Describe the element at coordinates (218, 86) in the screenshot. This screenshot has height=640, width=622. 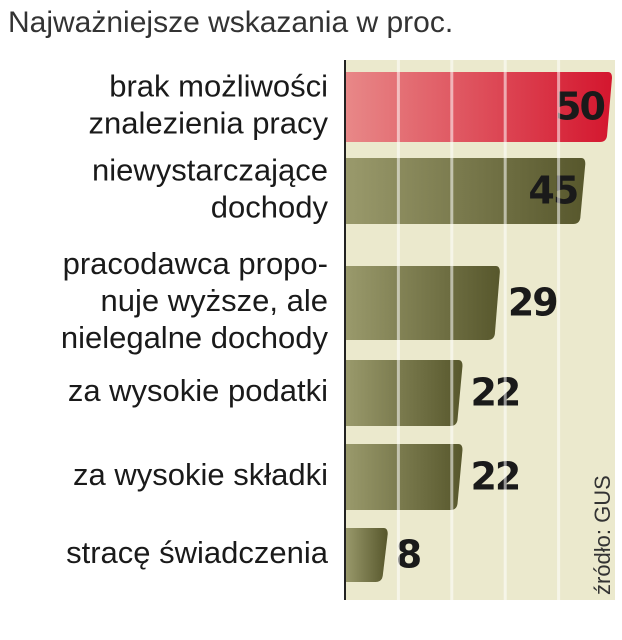
I see `category-label: brak możliwości` at that location.